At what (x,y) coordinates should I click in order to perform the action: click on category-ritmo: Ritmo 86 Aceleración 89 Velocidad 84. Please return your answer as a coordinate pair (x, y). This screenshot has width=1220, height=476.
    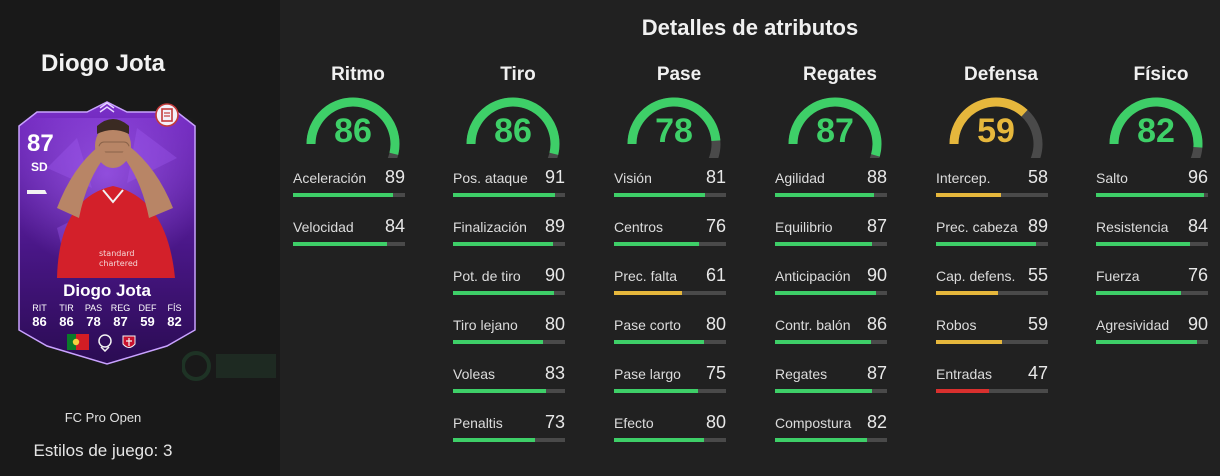
    Looking at the image, I should click on (358, 162).